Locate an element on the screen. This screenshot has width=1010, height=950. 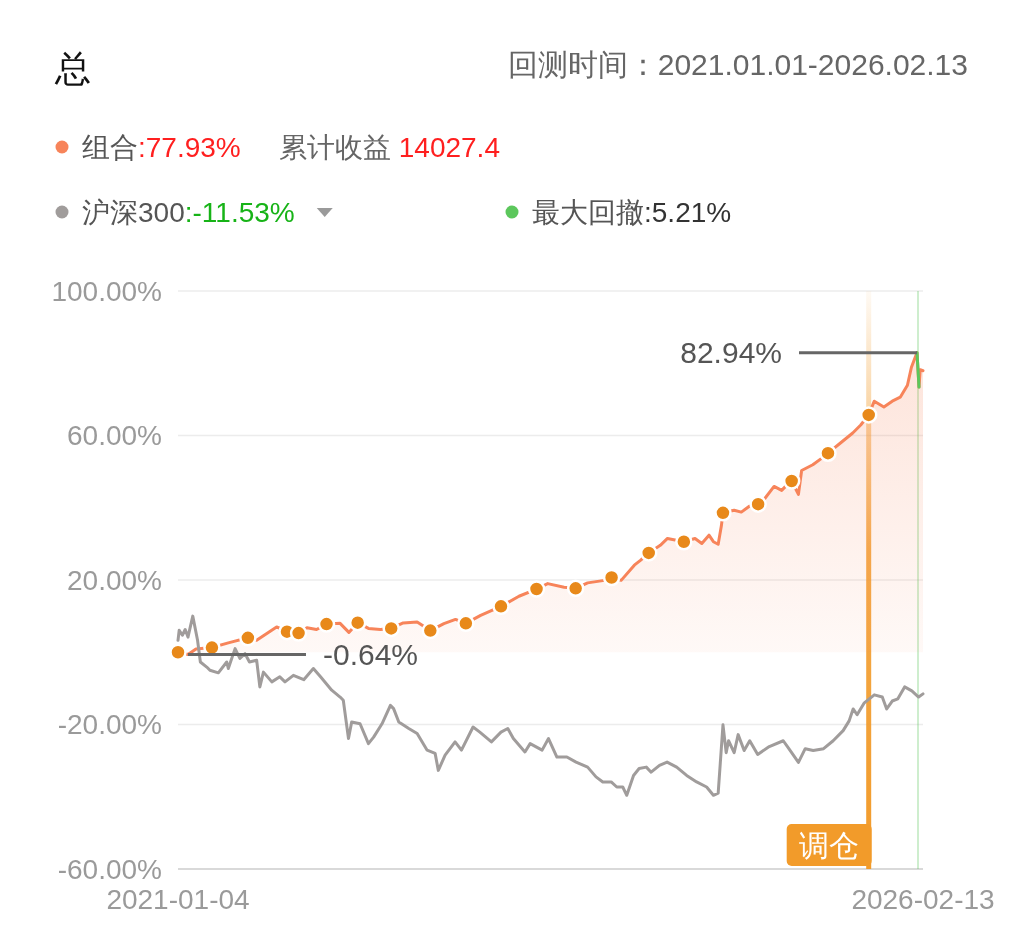
legend-label: 组合 is located at coordinates (110, 147).